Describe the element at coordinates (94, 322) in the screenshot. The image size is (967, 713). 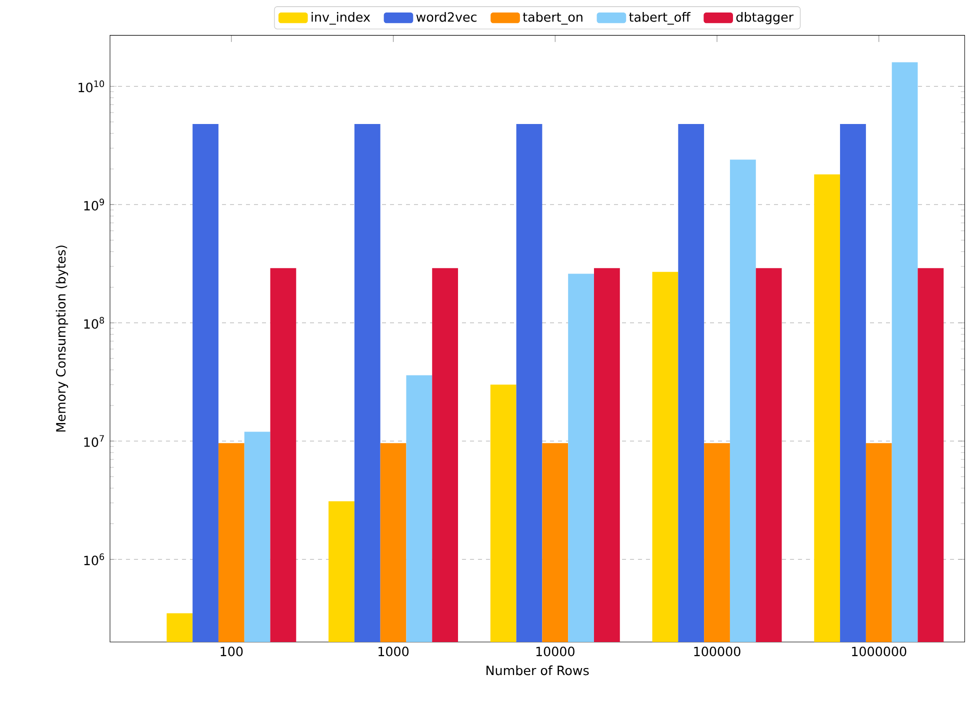
I see `y-tick-label: 10$^{8}$` at that location.